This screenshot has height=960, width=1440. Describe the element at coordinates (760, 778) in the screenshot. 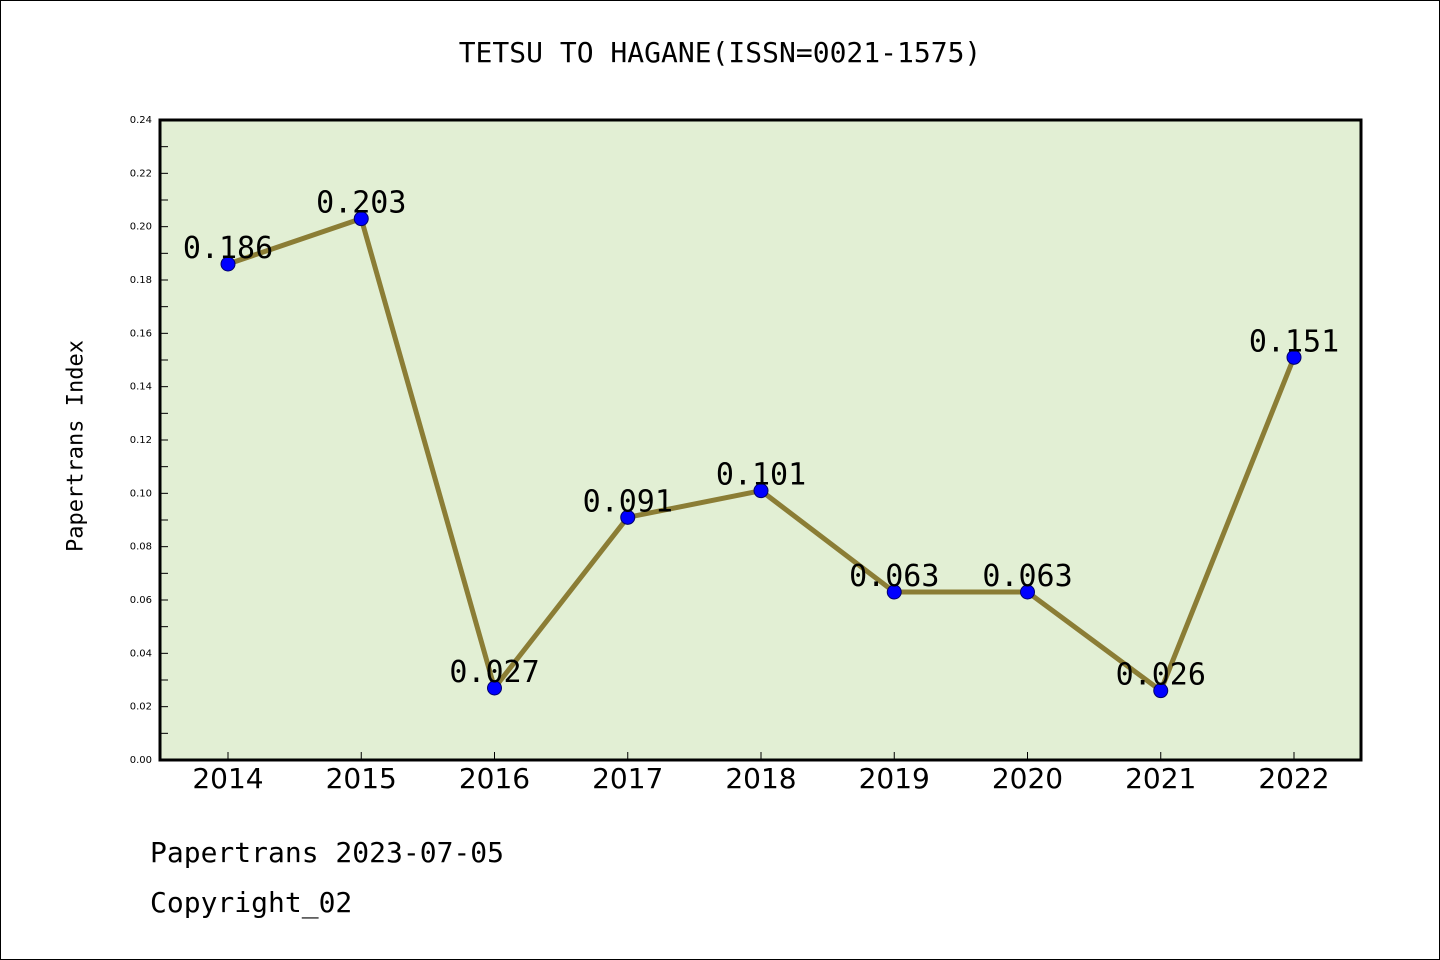

I see `x-tick-label: 2018` at that location.